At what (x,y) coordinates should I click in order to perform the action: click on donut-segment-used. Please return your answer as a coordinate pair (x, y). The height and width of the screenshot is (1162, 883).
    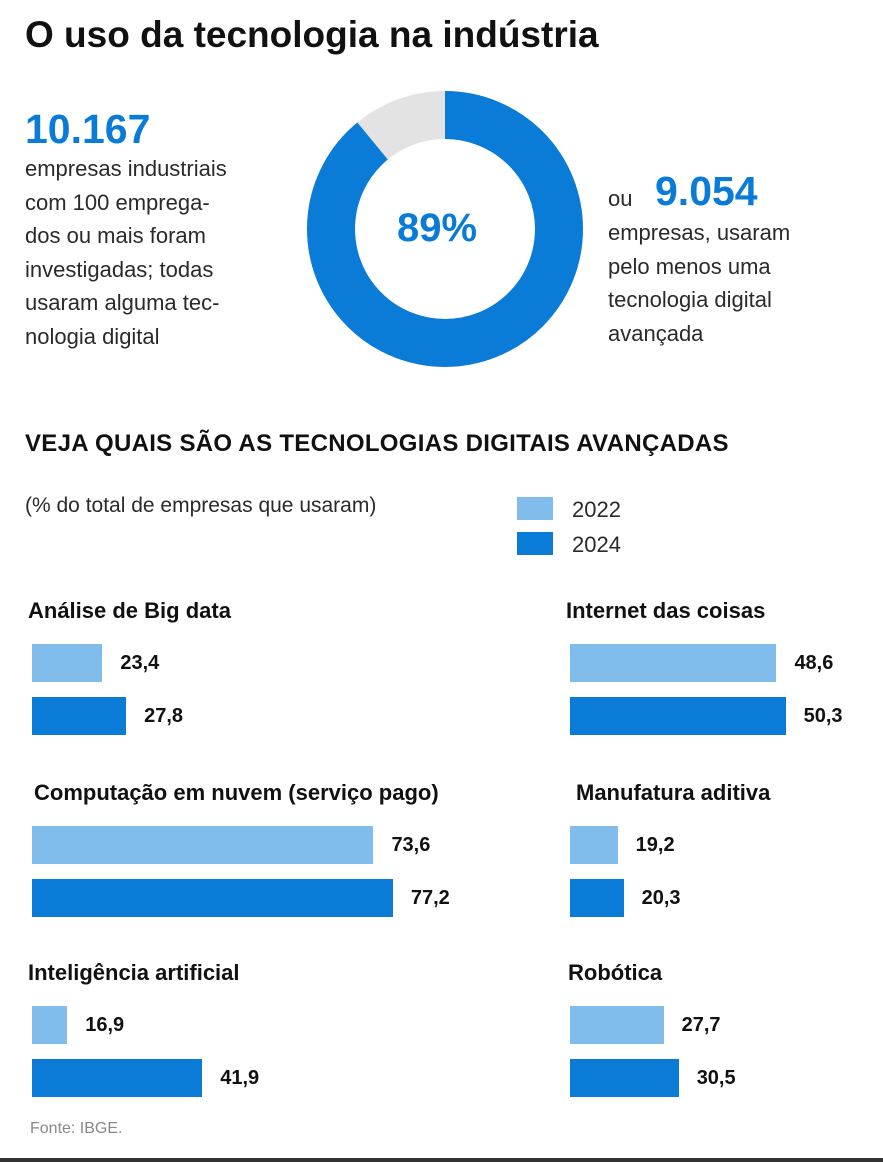
    Looking at the image, I should click on (445, 229).